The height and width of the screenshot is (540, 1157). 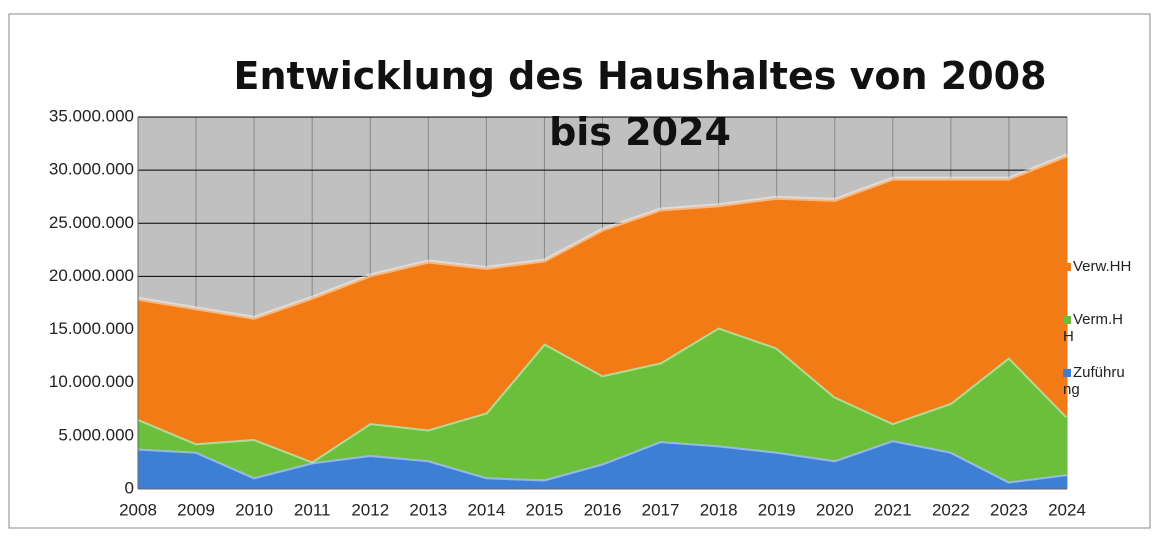 I want to click on y-tick-label: 0, so click(x=129, y=487).